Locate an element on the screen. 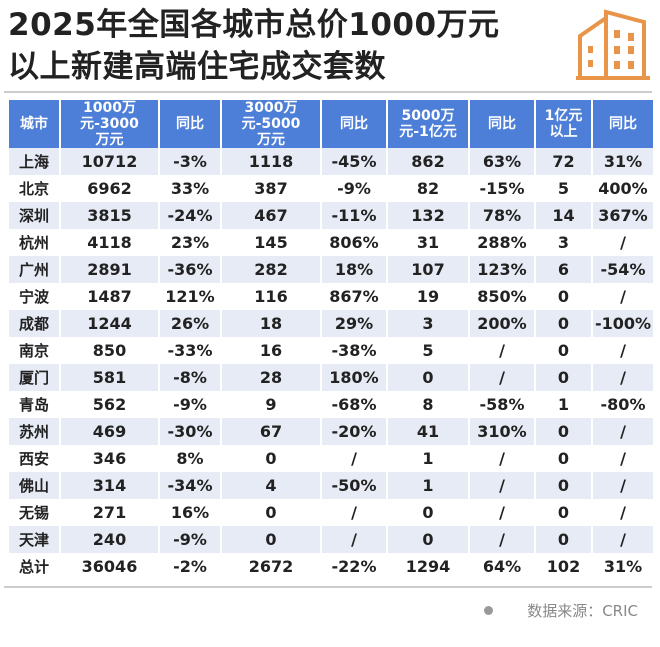 Image resolution: width=660 pixels, height=647 pixels. value-cell: 78% is located at coordinates (502, 215).